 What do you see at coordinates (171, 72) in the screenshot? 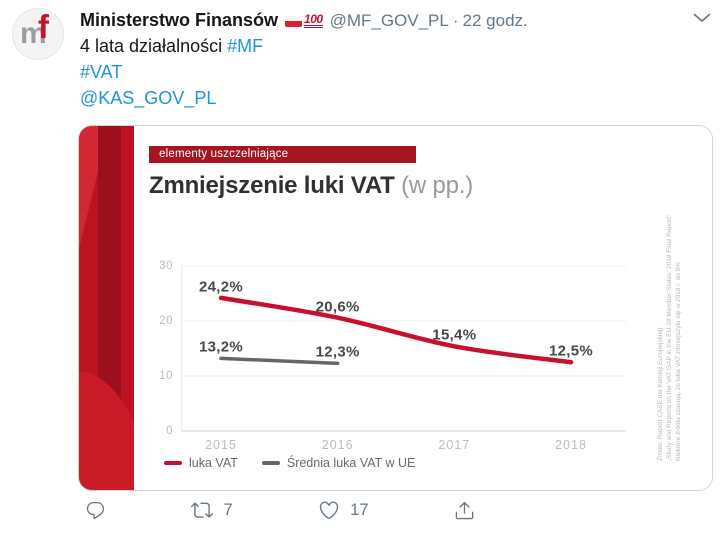
I see `tweet-text: 4 lata działalności #MF #VAT @KAS_GOV_PL` at bounding box center [171, 72].